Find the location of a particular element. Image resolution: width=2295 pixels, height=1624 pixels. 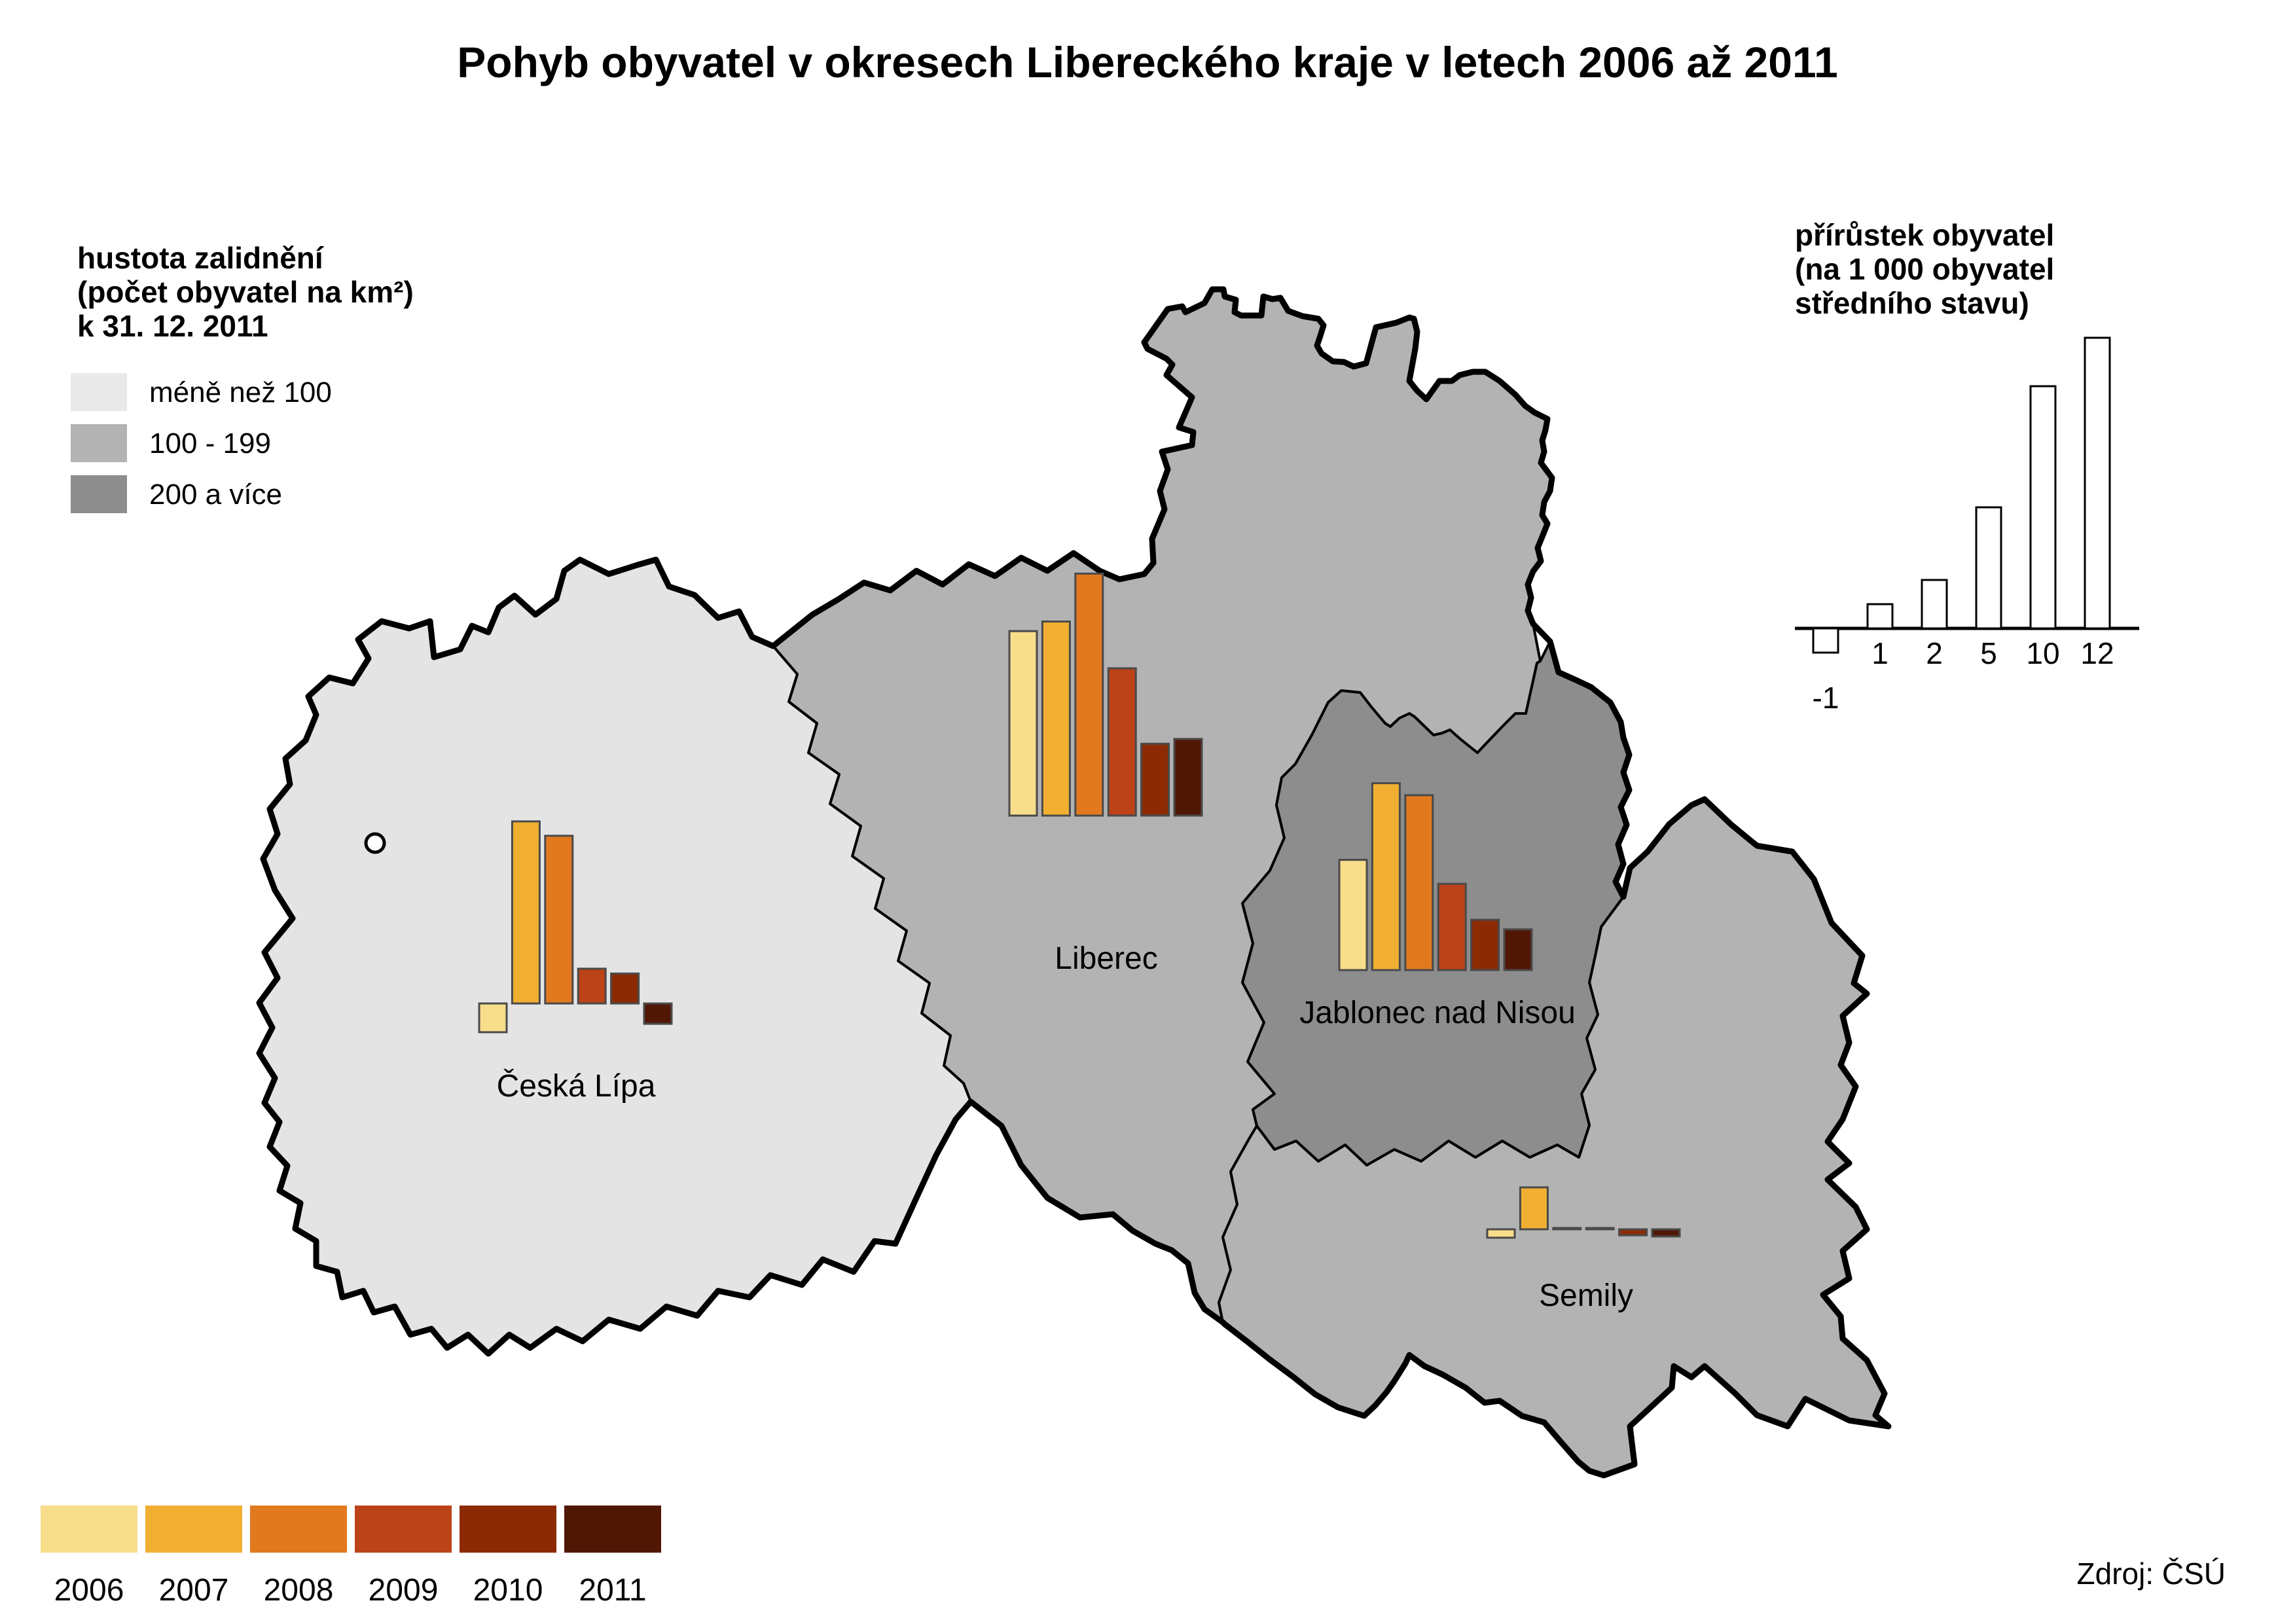

bar-ceska-lipa-2008 is located at coordinates (559, 920).